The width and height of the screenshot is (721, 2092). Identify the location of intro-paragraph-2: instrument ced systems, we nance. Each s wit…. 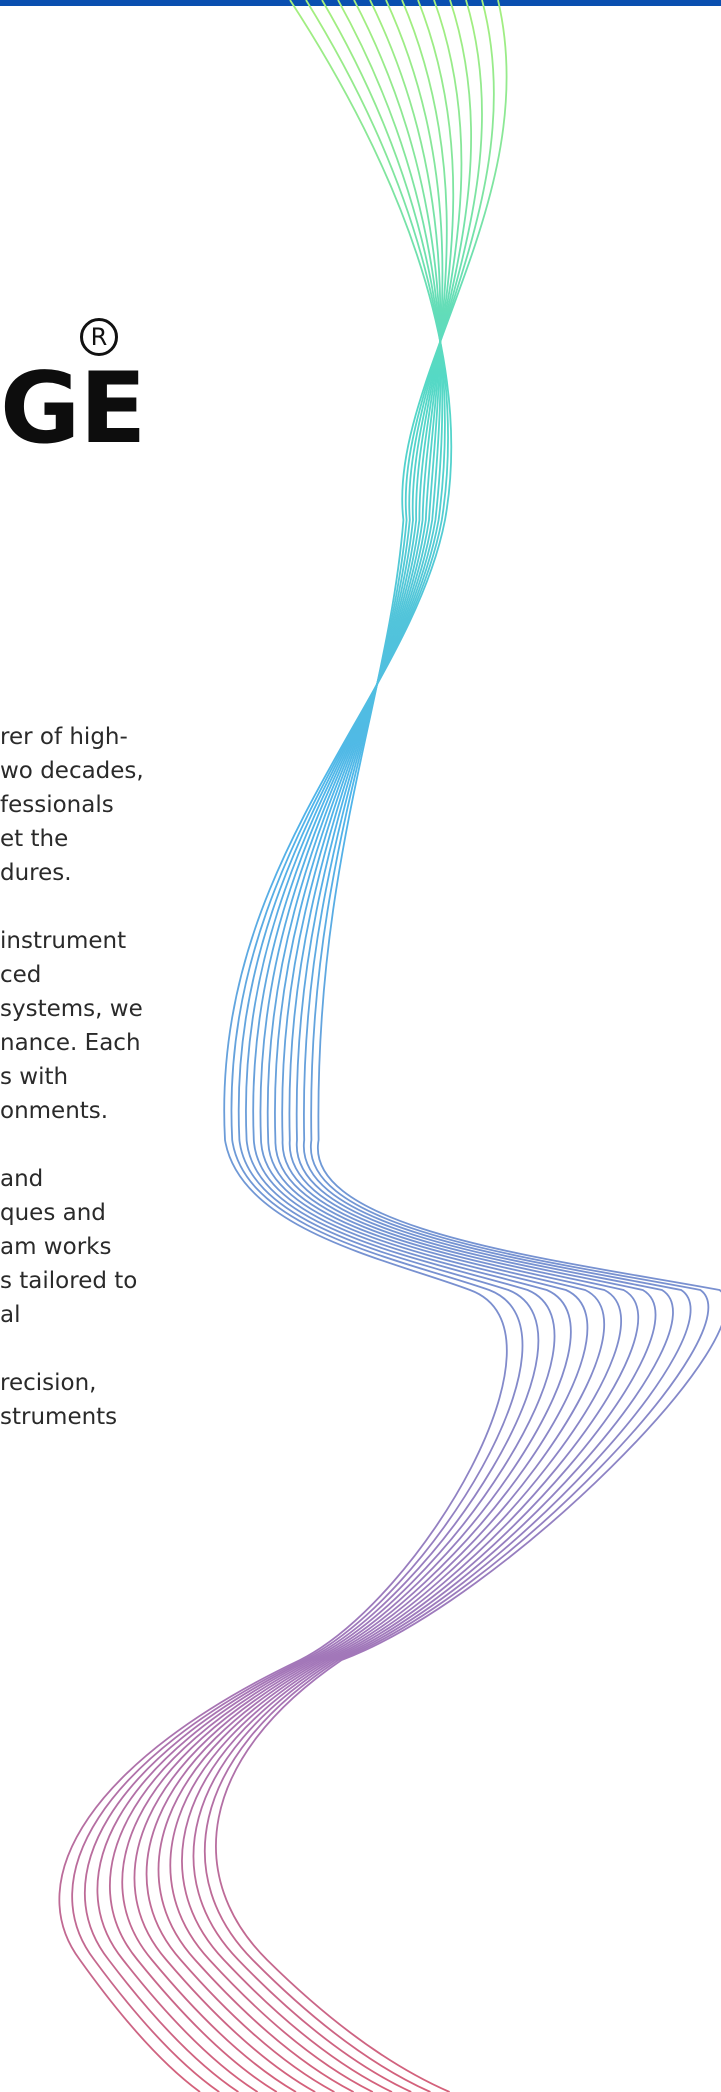
(71, 1026).